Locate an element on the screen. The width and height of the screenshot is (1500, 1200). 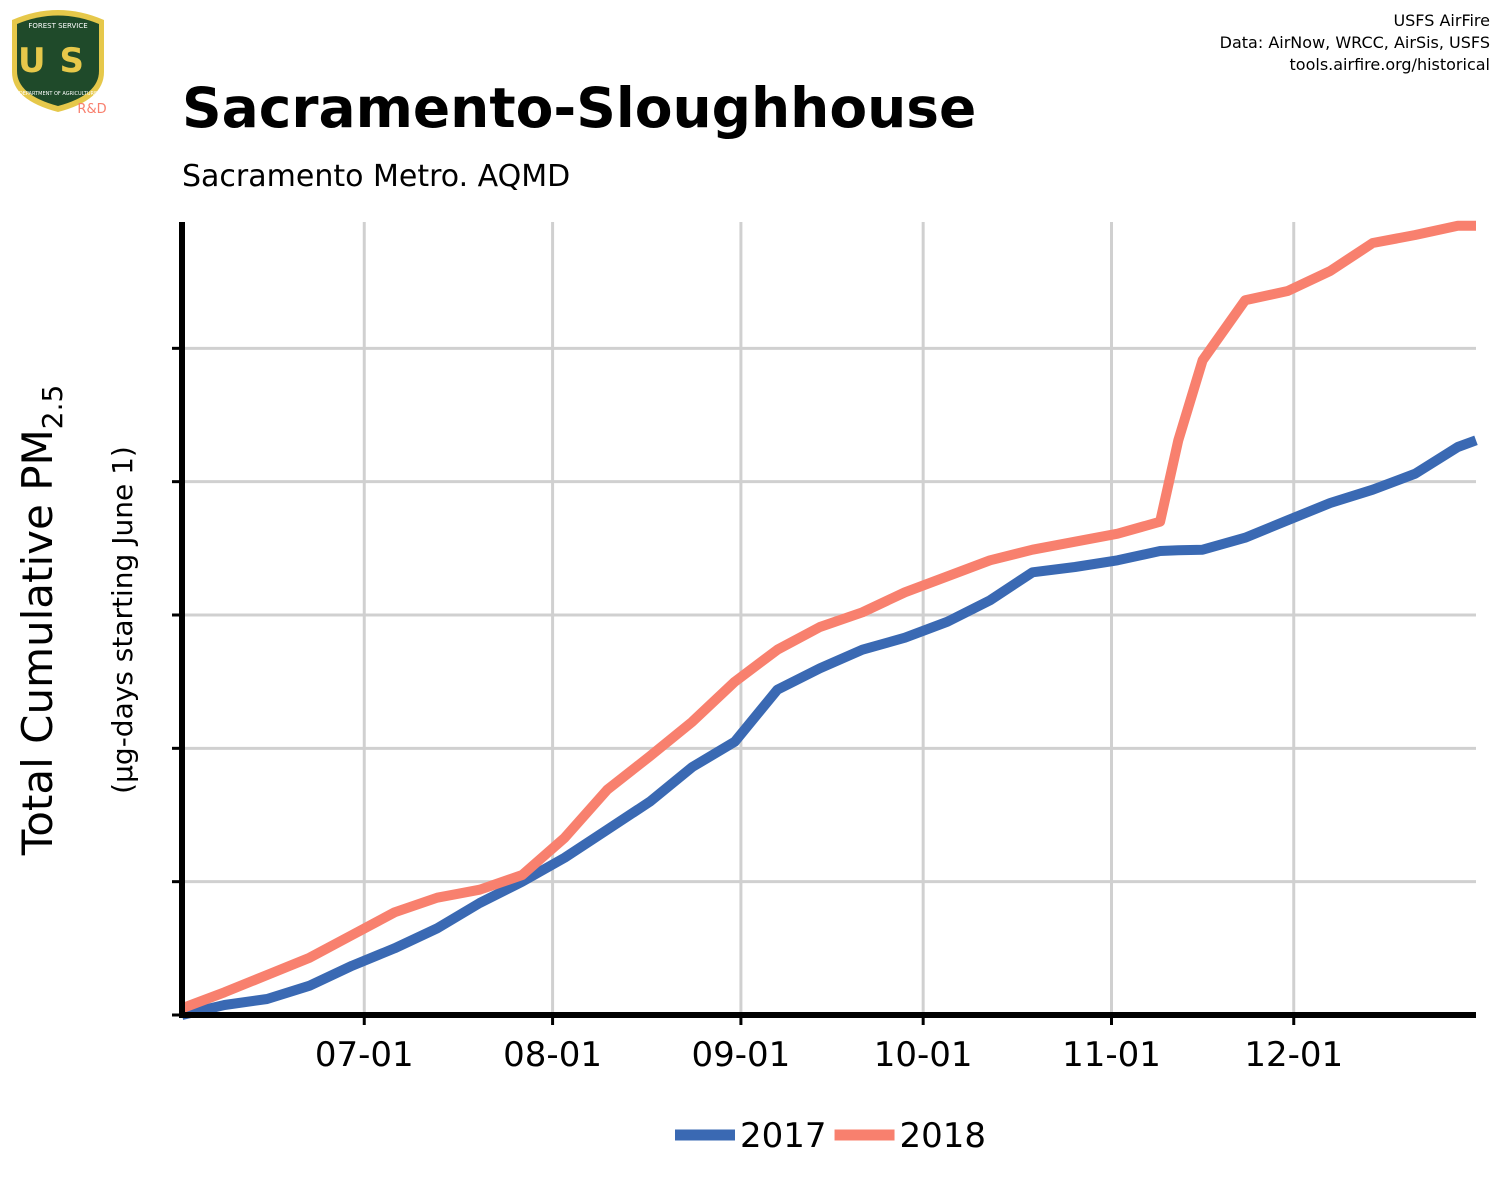
logo-bottom: DEPARTMENT OF AGRICULTURE is located at coordinates (58, 94).